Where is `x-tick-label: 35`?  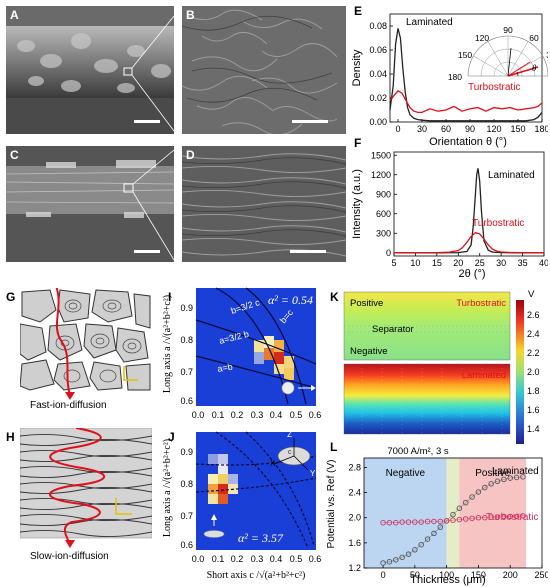 x-tick-label: 35 is located at coordinates (523, 263).